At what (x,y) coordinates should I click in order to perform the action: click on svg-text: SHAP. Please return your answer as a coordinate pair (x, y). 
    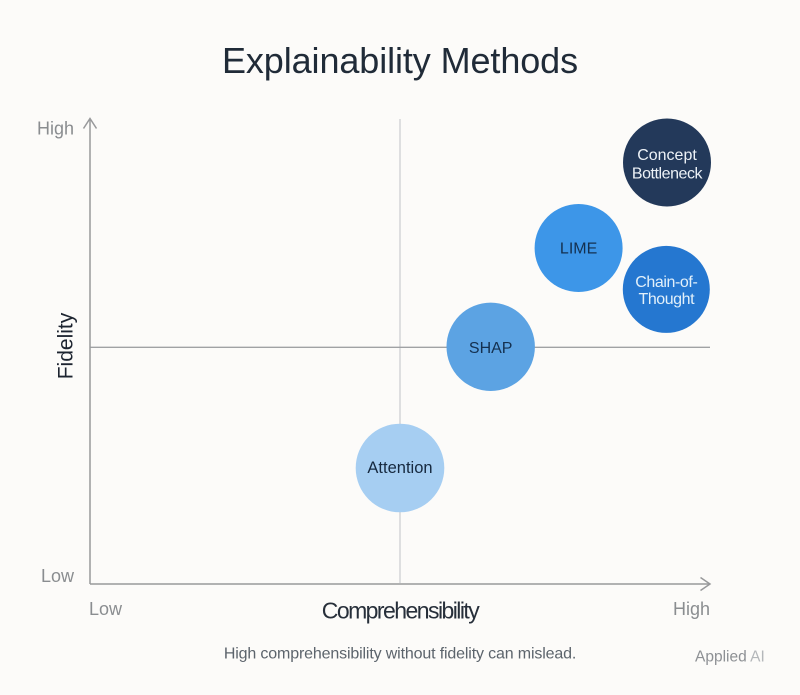
    Looking at the image, I should click on (491, 348).